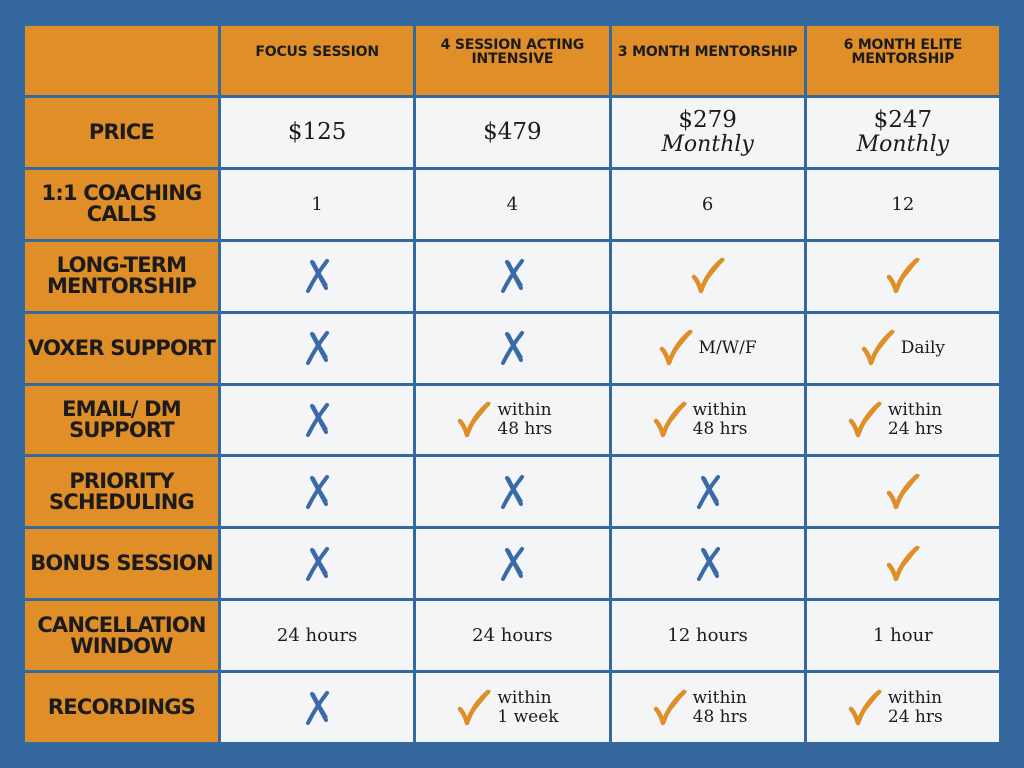 Image resolution: width=1024 pixels, height=768 pixels. Describe the element at coordinates (512, 204) in the screenshot. I see `cell-value: 4` at that location.